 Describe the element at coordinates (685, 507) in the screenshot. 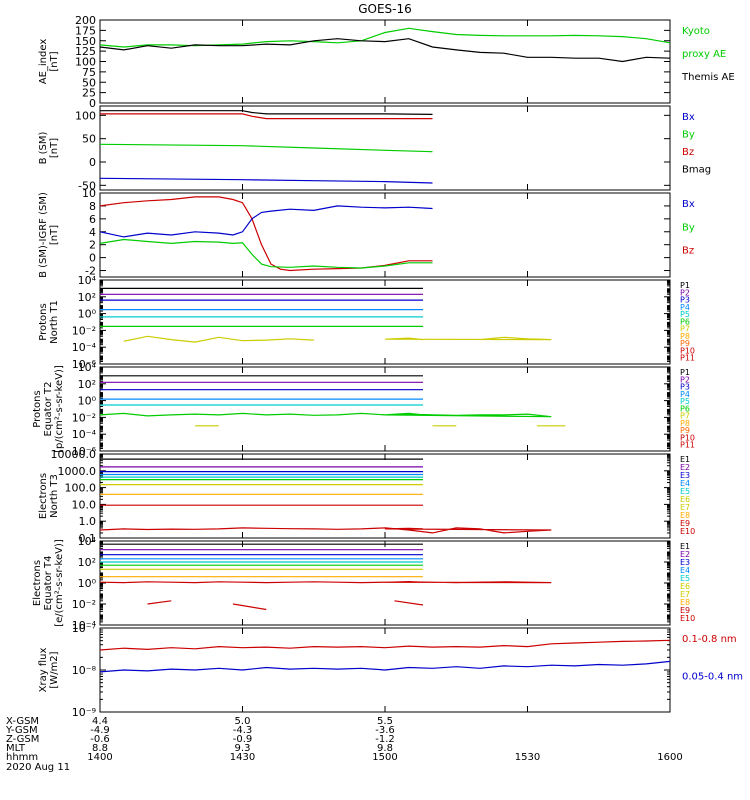

I see `legend-entry: E7` at that location.